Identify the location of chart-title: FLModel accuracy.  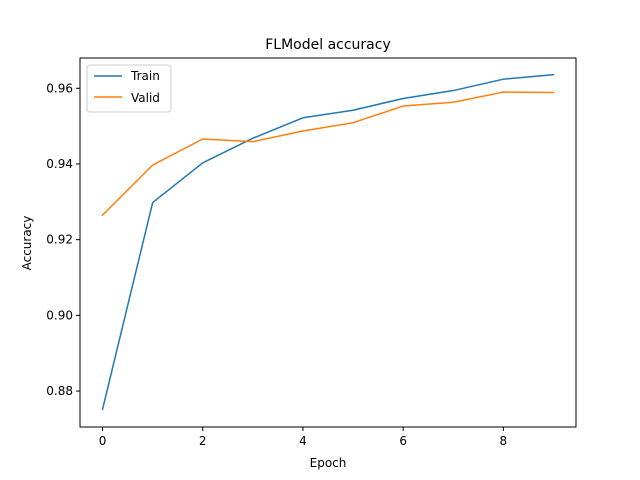
(328, 45).